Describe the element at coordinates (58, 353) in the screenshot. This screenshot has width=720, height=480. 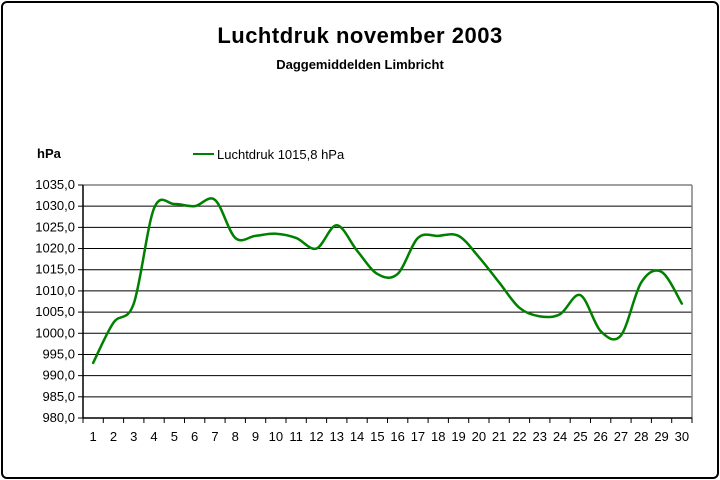
I see `y-axis-tick-label: 995,0` at that location.